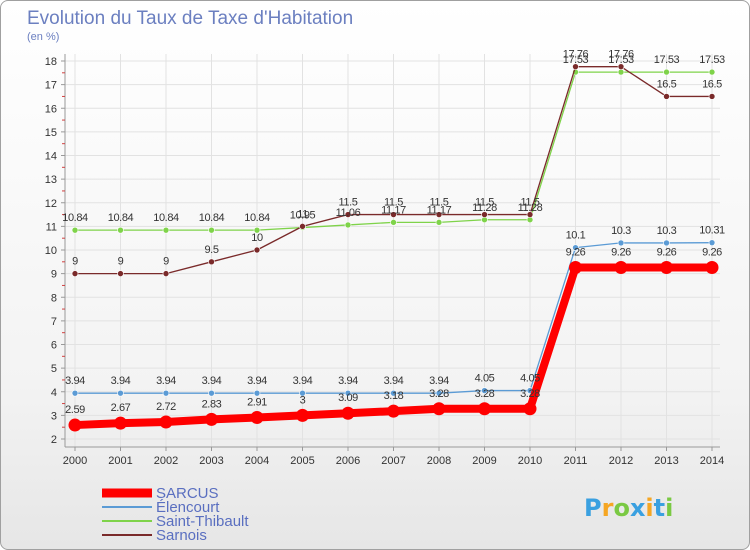 The width and height of the screenshot is (750, 550). Describe the element at coordinates (54, 275) in the screenshot. I see `y-tick-label: 9` at that location.